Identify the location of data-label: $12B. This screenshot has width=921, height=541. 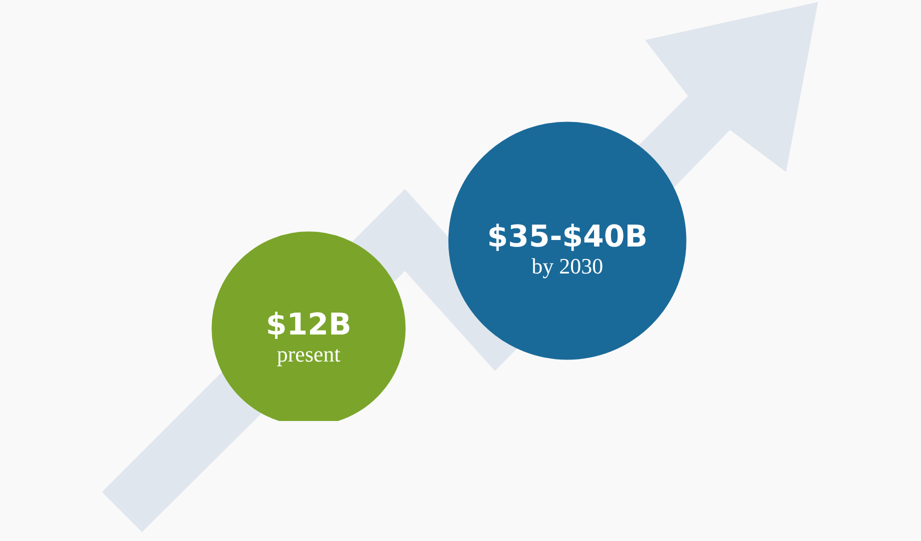
(309, 325).